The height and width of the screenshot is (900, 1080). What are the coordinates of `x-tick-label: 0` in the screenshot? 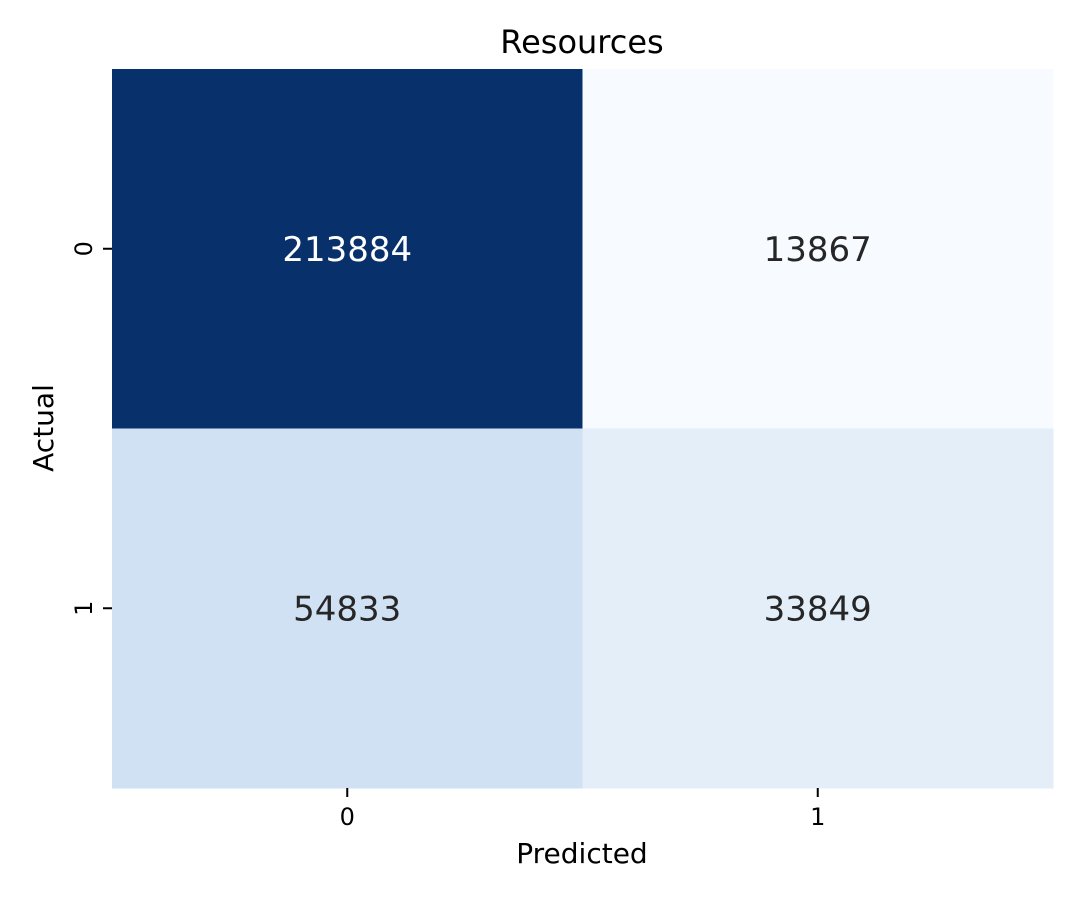 It's located at (347, 817).